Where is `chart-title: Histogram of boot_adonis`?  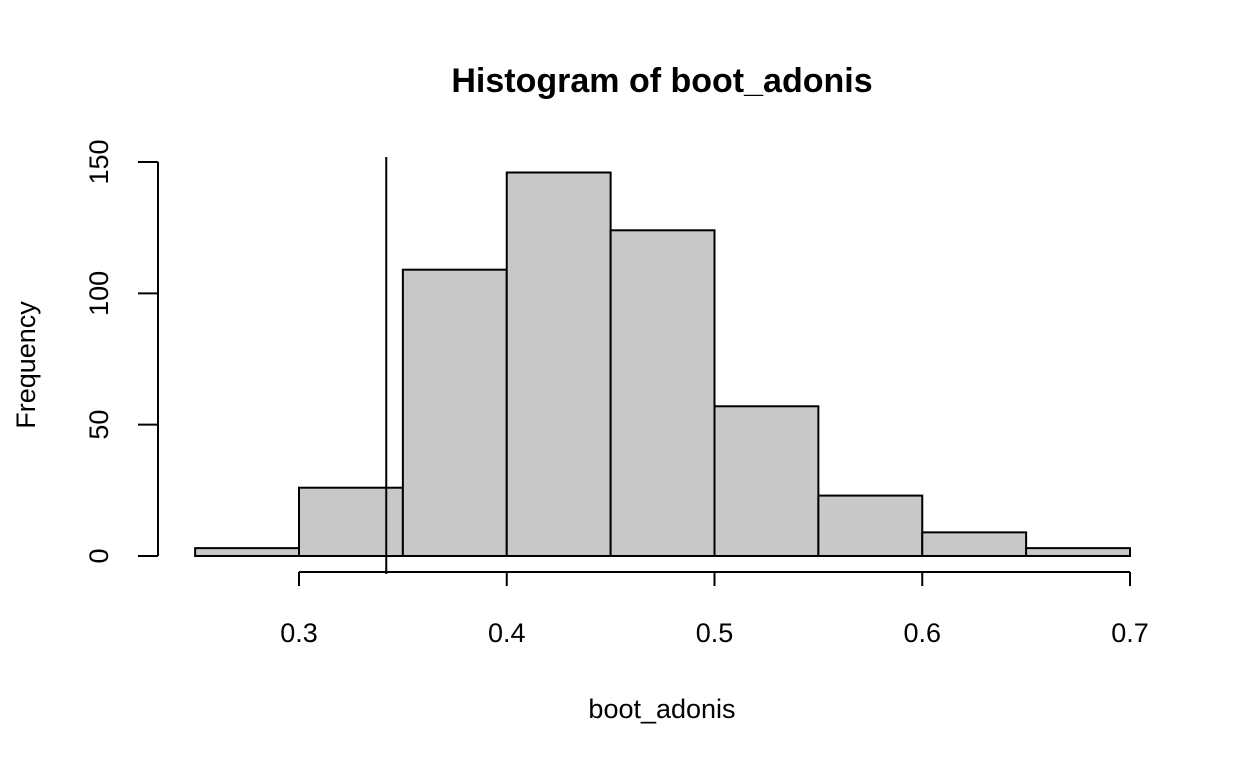
chart-title: Histogram of boot_adonis is located at coordinates (661, 81).